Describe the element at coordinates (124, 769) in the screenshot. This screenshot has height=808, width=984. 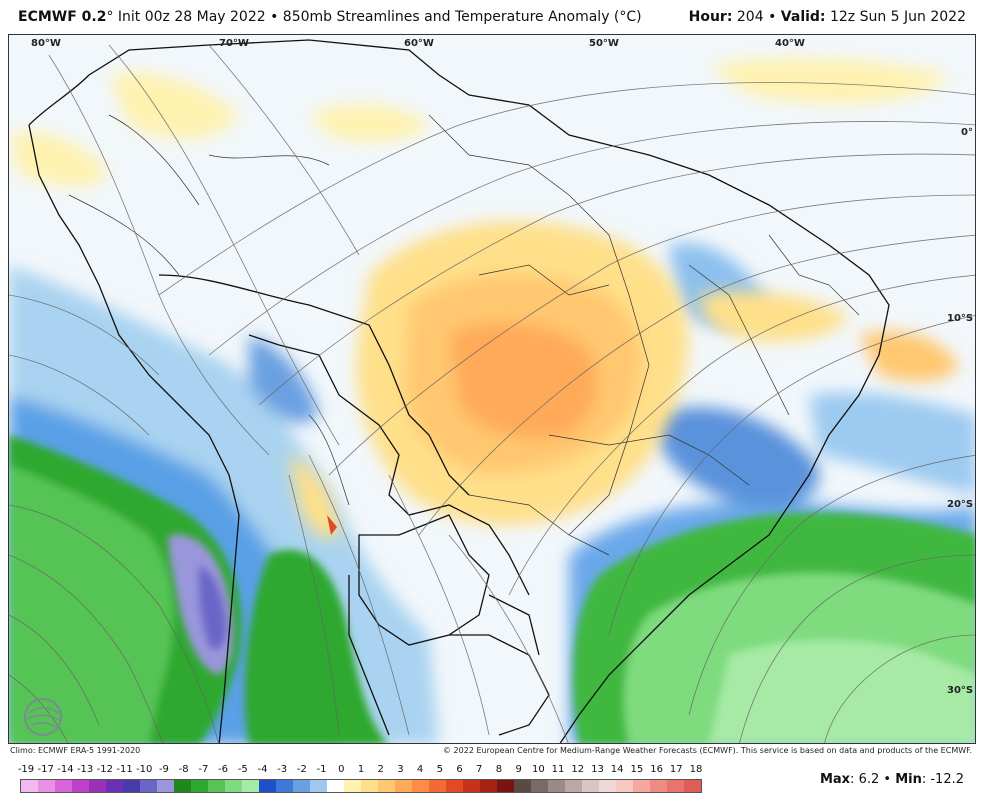
I see `colorbar-tick-label: -11` at that location.